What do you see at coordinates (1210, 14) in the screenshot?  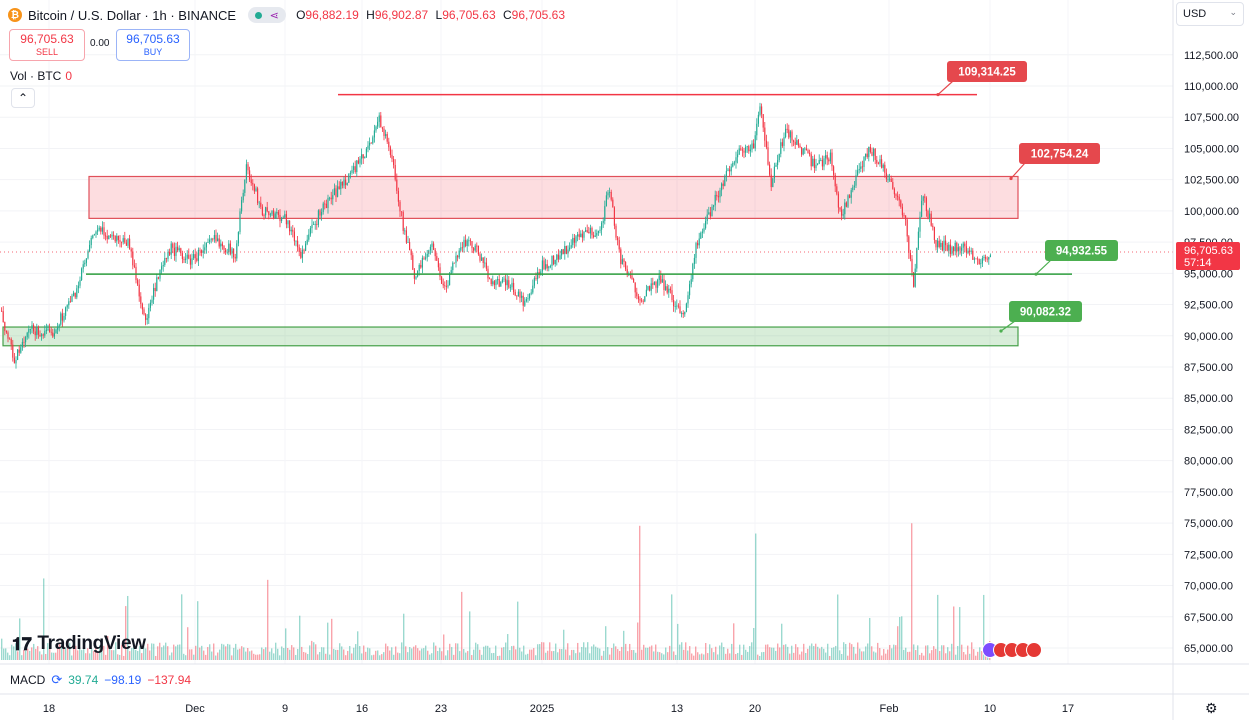 I see `currency-select: USD ⌄` at bounding box center [1210, 14].